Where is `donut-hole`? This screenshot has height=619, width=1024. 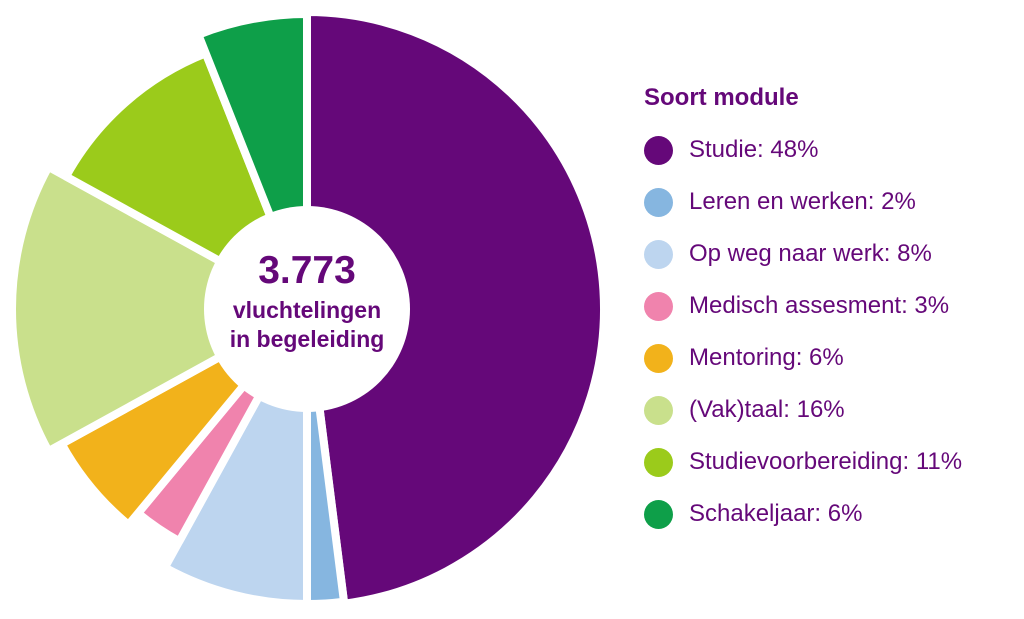
donut-hole is located at coordinates (307, 309).